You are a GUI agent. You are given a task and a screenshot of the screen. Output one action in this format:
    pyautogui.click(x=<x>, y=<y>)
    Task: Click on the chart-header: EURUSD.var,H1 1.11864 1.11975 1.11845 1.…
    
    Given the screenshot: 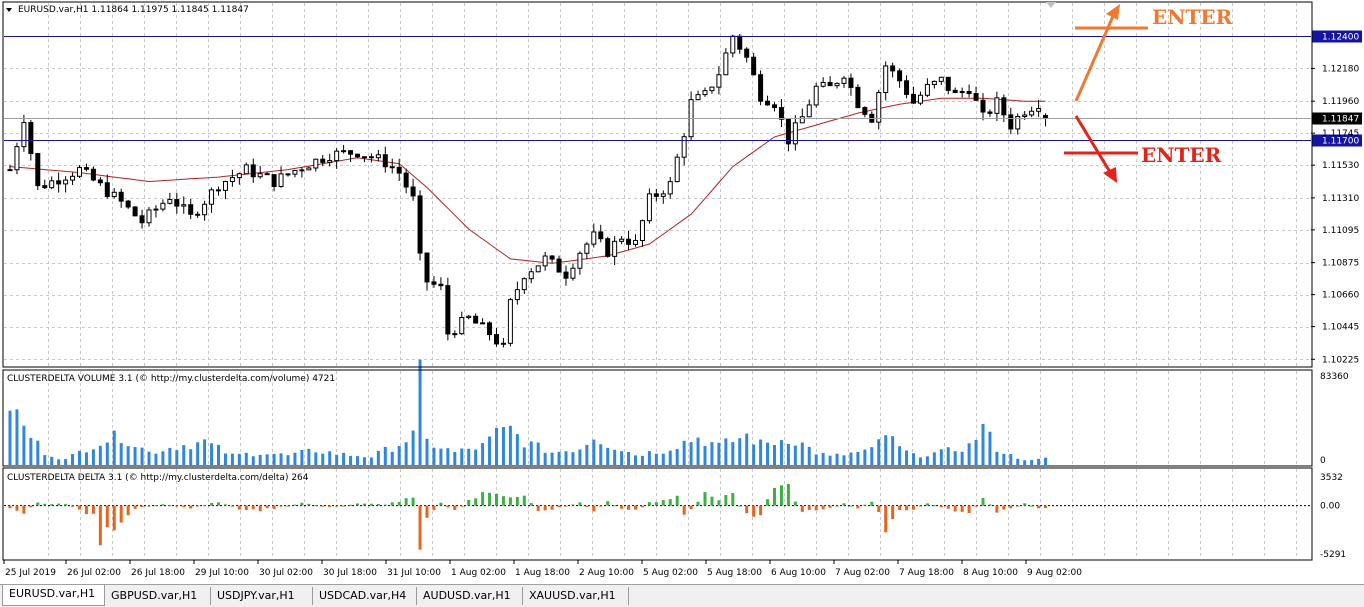 What is the action you would take?
    pyautogui.click(x=127, y=10)
    